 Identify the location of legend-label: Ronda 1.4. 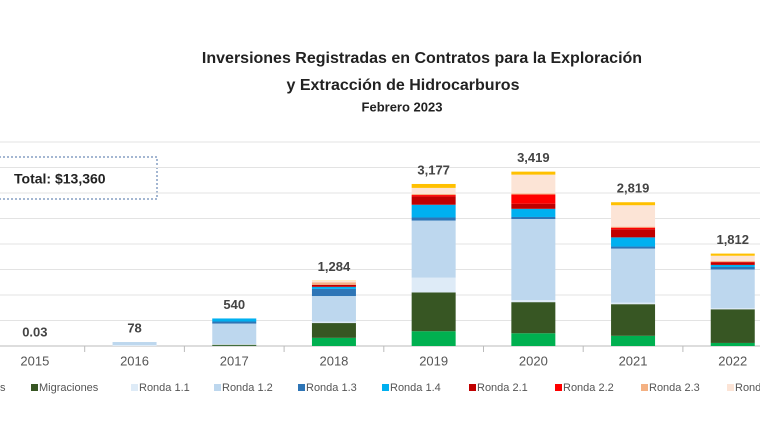
(415, 388).